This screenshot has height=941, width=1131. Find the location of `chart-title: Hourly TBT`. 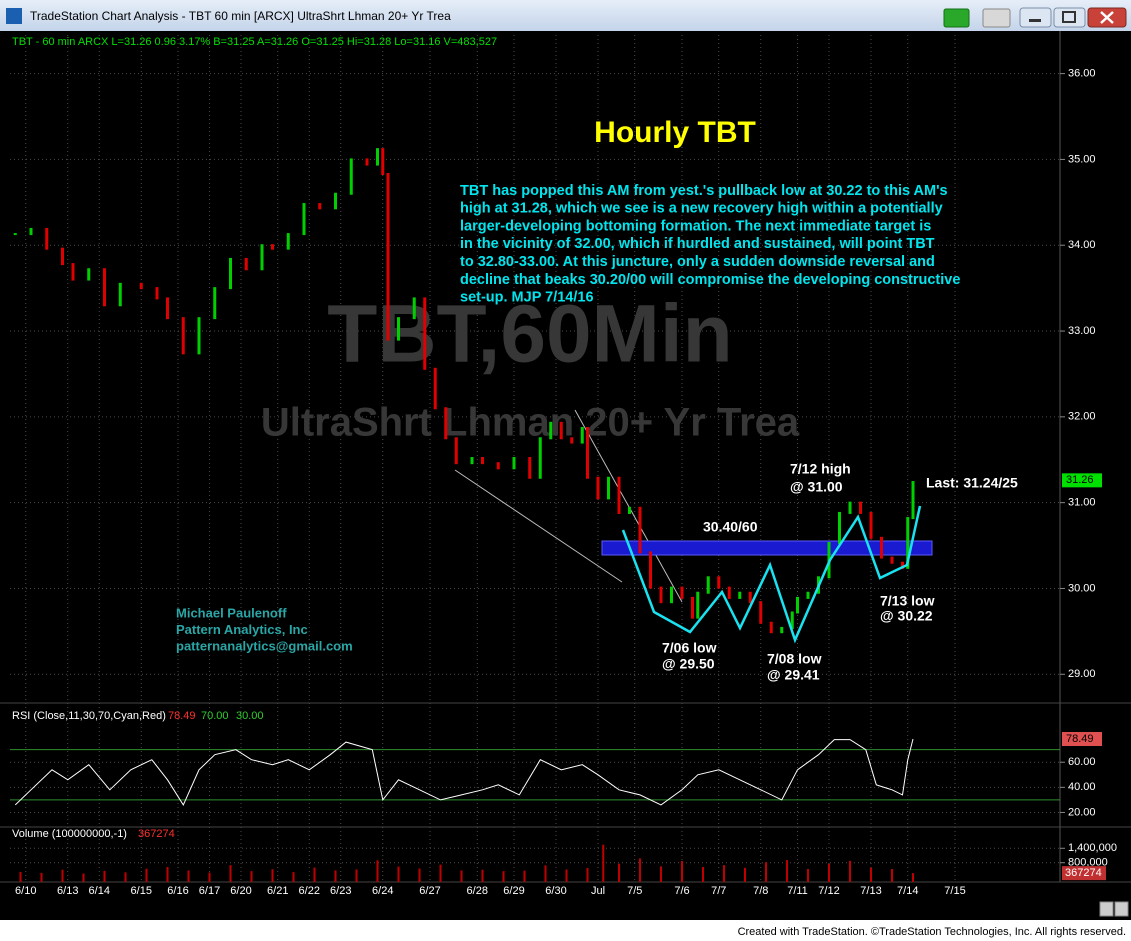

chart-title: Hourly TBT is located at coordinates (675, 132).